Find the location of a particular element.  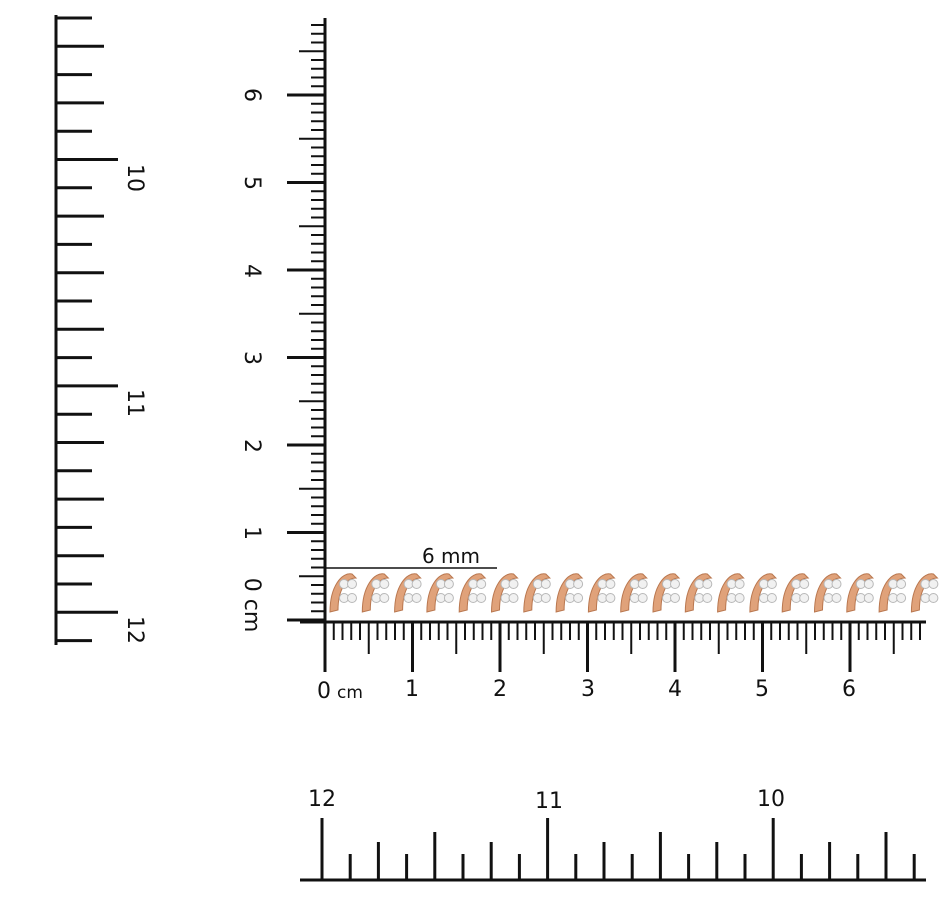

horizontal-cm-ruler: 0 cm 1 2 3 4 5 6 is located at coordinates (613, 662).